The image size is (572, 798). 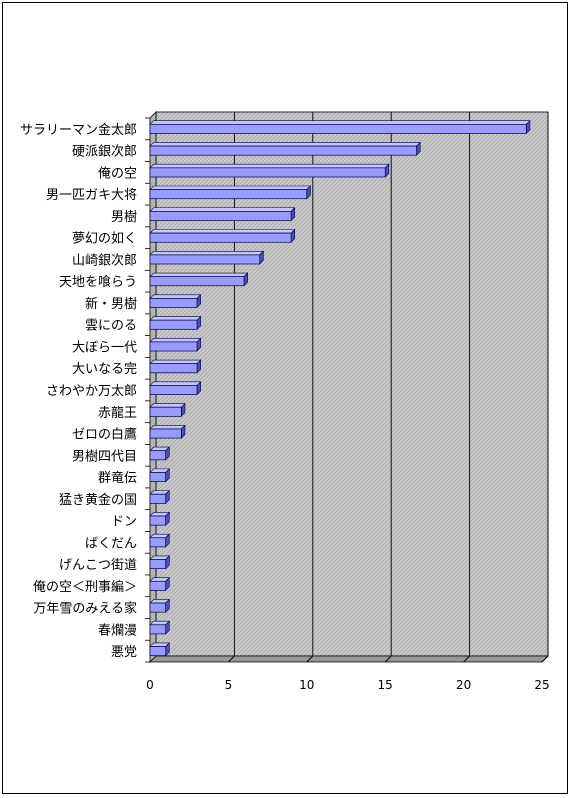 I want to click on x-tick-label: 5, so click(x=229, y=685).